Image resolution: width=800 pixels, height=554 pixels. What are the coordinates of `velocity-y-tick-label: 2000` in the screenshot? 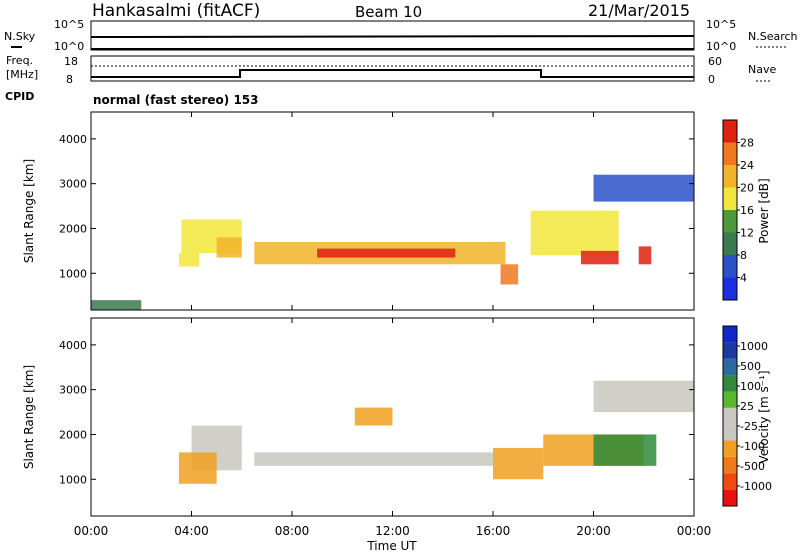 It's located at (73, 434).